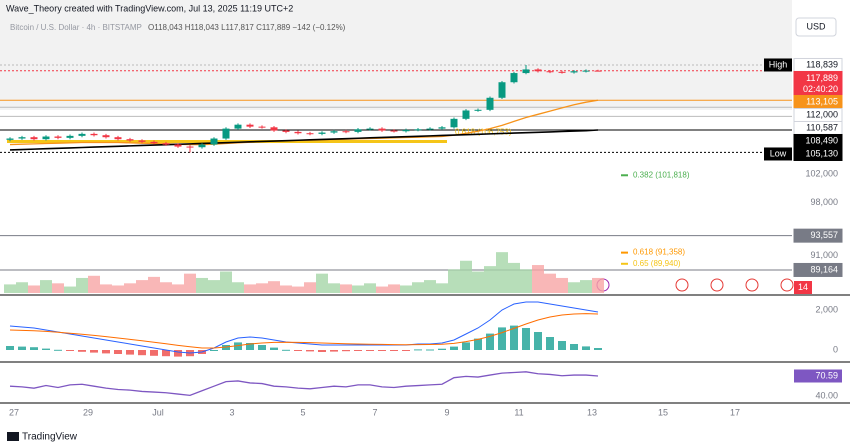 The image size is (850, 447). Describe the element at coordinates (735, 412) in the screenshot. I see `x-tick-label: 17` at that location.